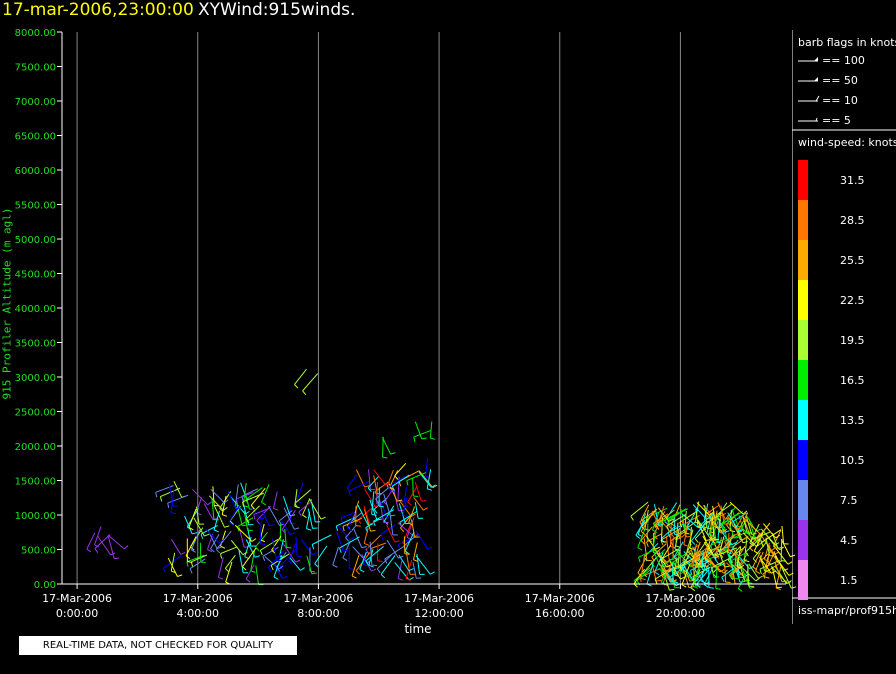 The image size is (896, 674). What do you see at coordinates (847, 142) in the screenshot?
I see `speed-legend-title: wind-speed: knots` at bounding box center [847, 142].